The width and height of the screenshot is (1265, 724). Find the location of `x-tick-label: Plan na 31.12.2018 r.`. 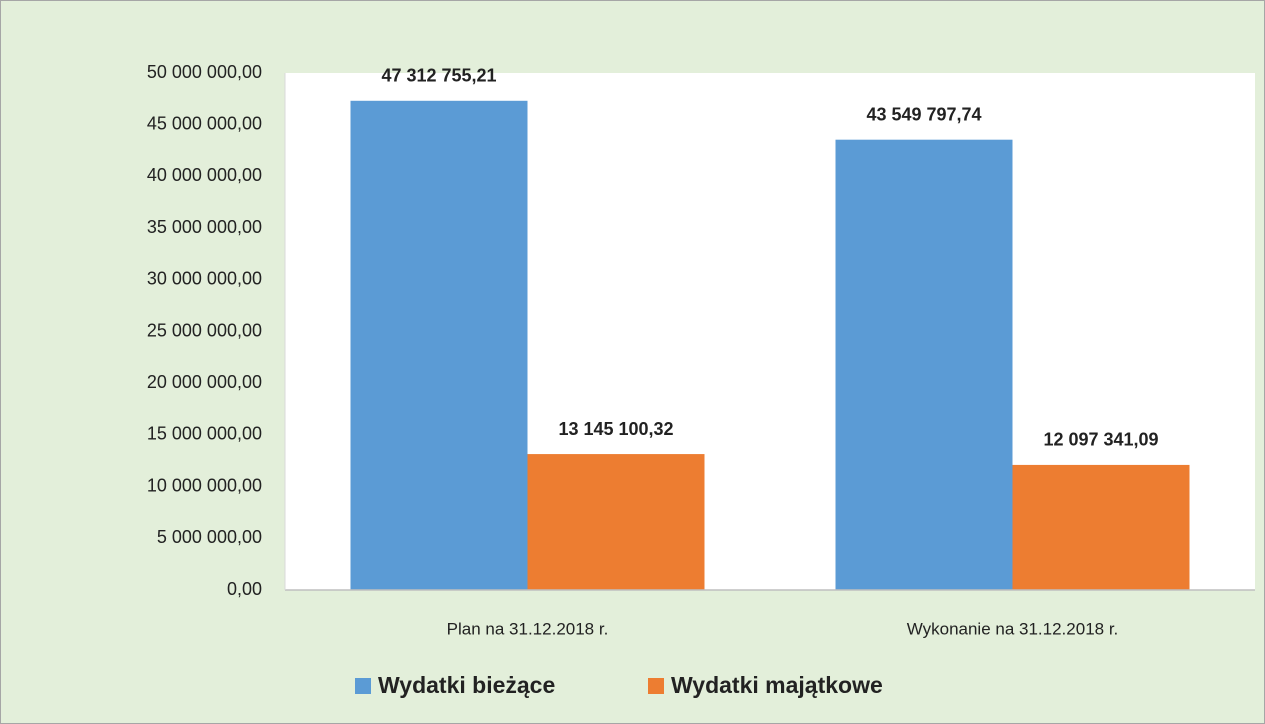

x-tick-label: Plan na 31.12.2018 r. is located at coordinates (528, 628).